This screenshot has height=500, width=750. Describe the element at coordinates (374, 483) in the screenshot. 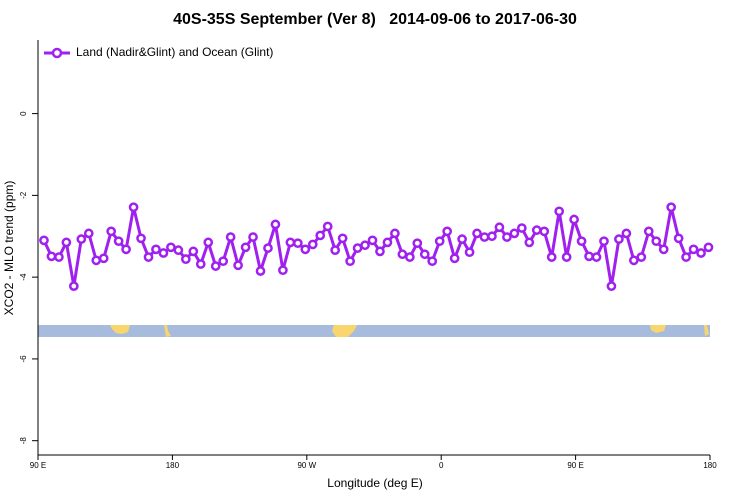

I see `x-axis-label: Longitude (deg E)` at that location.